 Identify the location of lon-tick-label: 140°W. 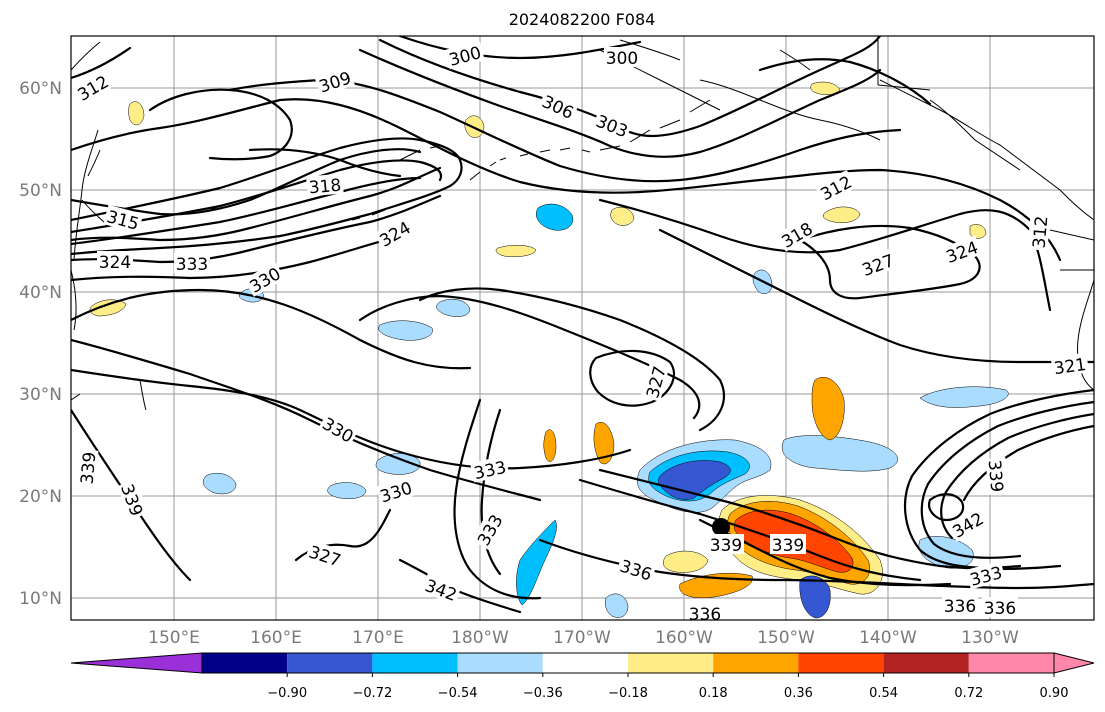
(888, 638).